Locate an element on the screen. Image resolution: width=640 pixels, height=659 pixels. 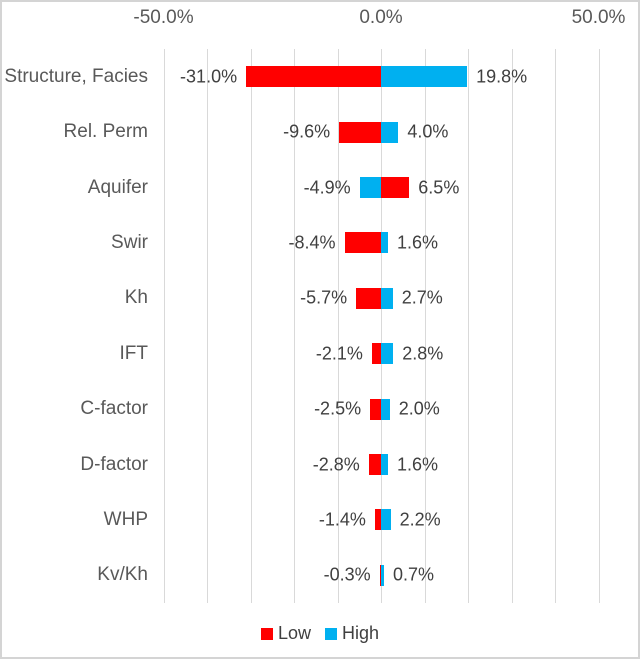
legend-high-label: High is located at coordinates (361, 633).